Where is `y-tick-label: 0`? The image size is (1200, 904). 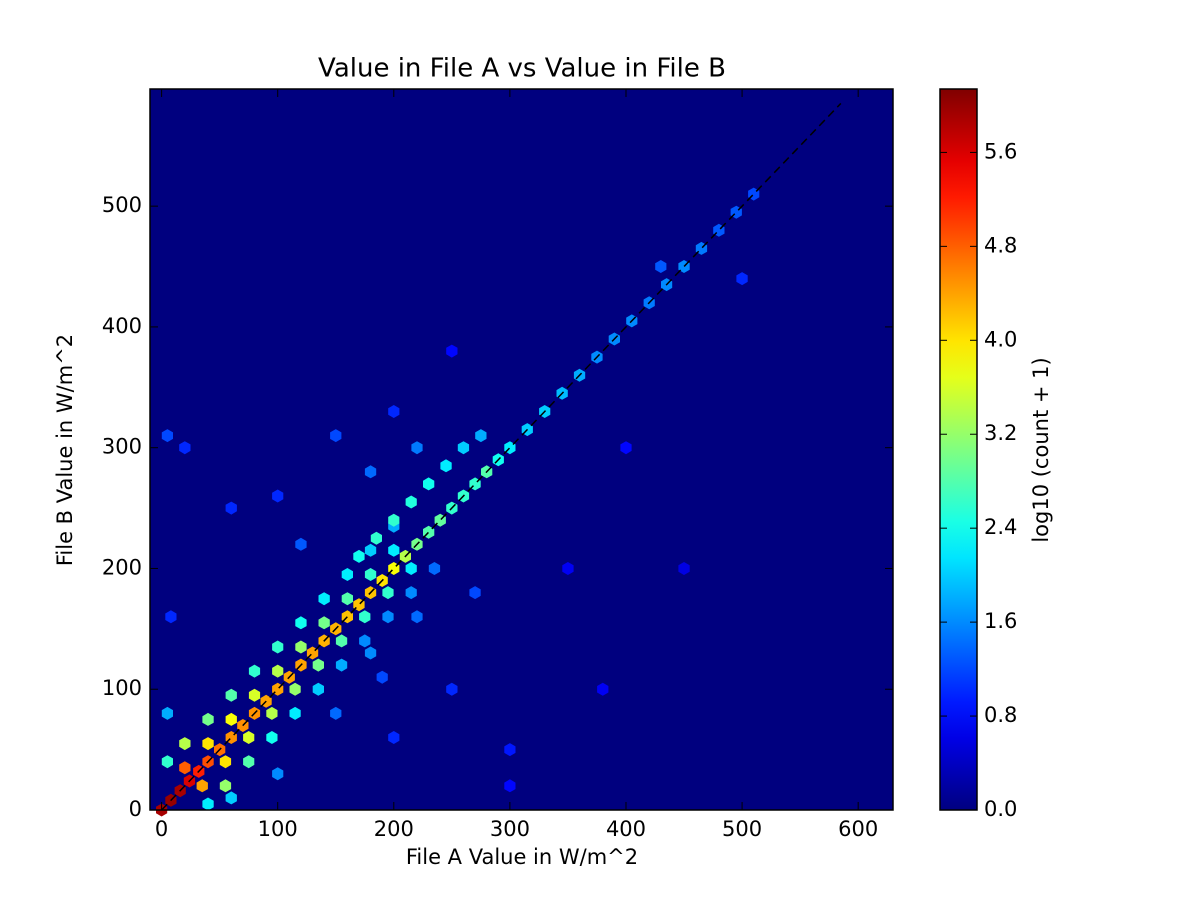
y-tick-label: 0 is located at coordinates (135, 809).